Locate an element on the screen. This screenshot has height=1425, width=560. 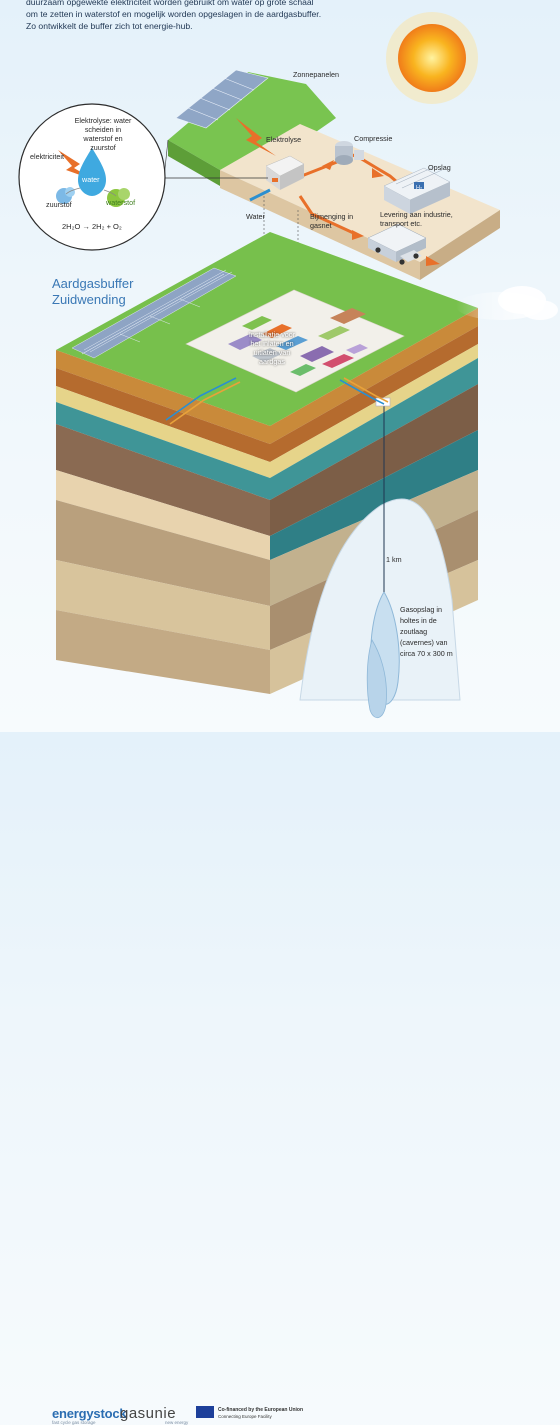
label-water: Water is located at coordinates (255, 216).